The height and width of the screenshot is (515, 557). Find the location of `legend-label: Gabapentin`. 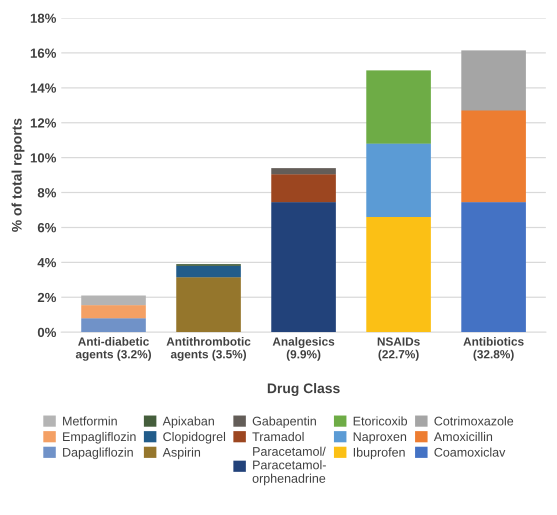

legend-label: Gabapentin is located at coordinates (284, 422).